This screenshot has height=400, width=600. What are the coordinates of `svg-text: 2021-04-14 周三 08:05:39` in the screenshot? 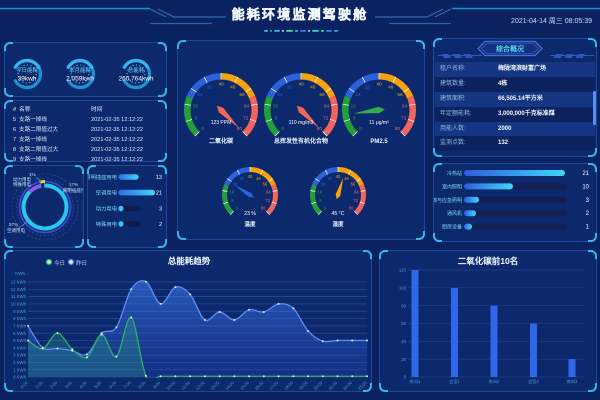 It's located at (551, 21).